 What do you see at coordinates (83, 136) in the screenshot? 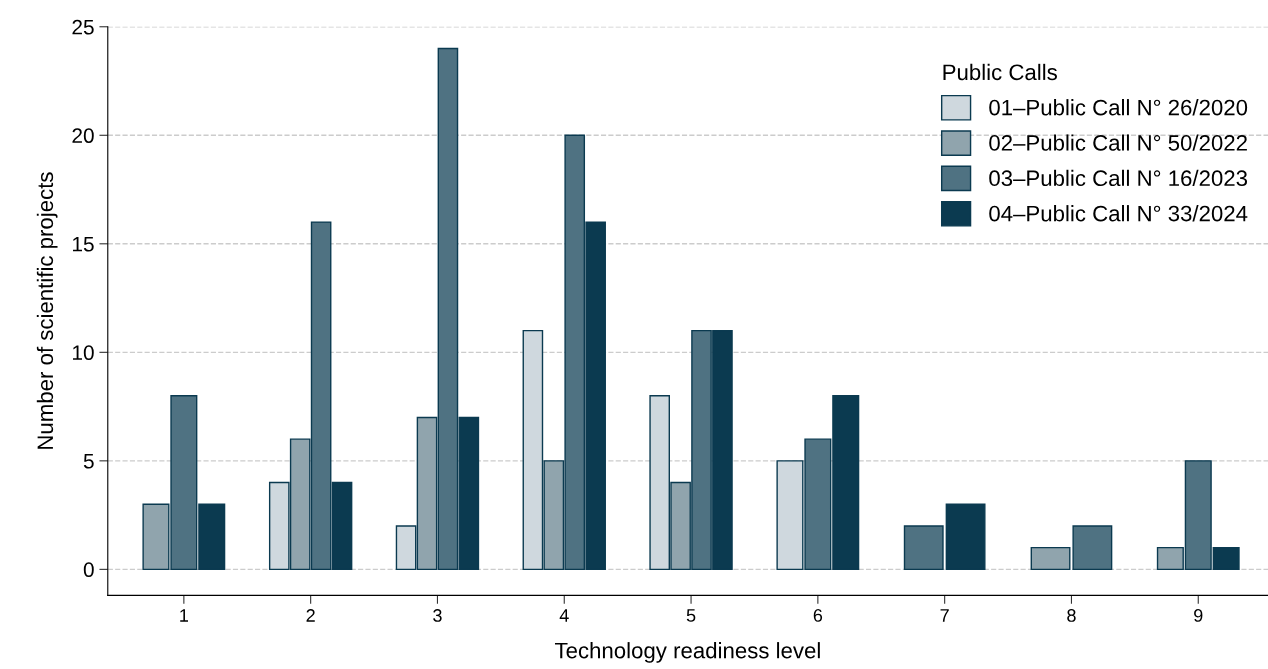
I see `y-tick-label: 20` at bounding box center [83, 136].